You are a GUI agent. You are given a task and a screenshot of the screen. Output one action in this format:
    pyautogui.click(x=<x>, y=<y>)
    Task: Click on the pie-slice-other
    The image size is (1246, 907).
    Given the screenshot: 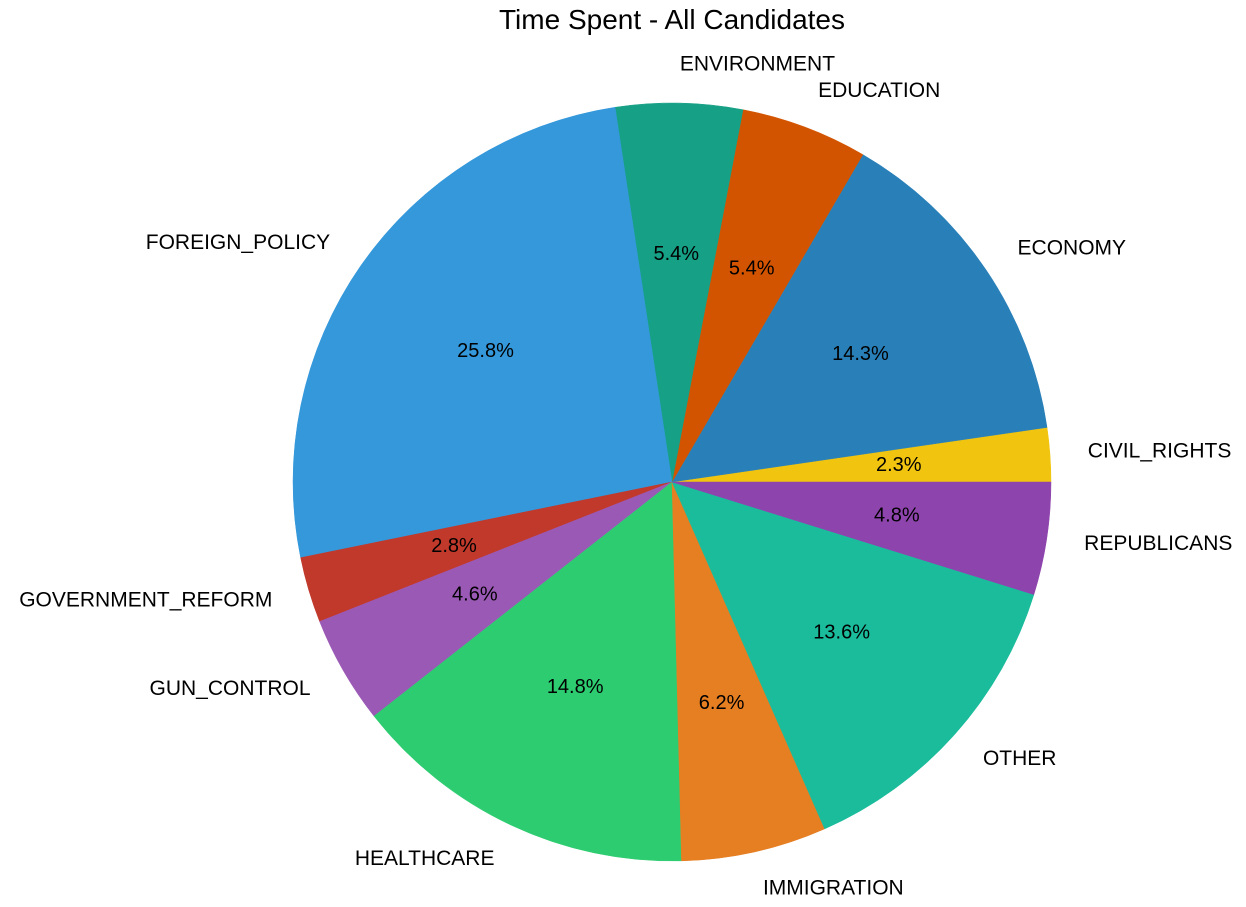 What is the action you would take?
    pyautogui.click(x=853, y=655)
    